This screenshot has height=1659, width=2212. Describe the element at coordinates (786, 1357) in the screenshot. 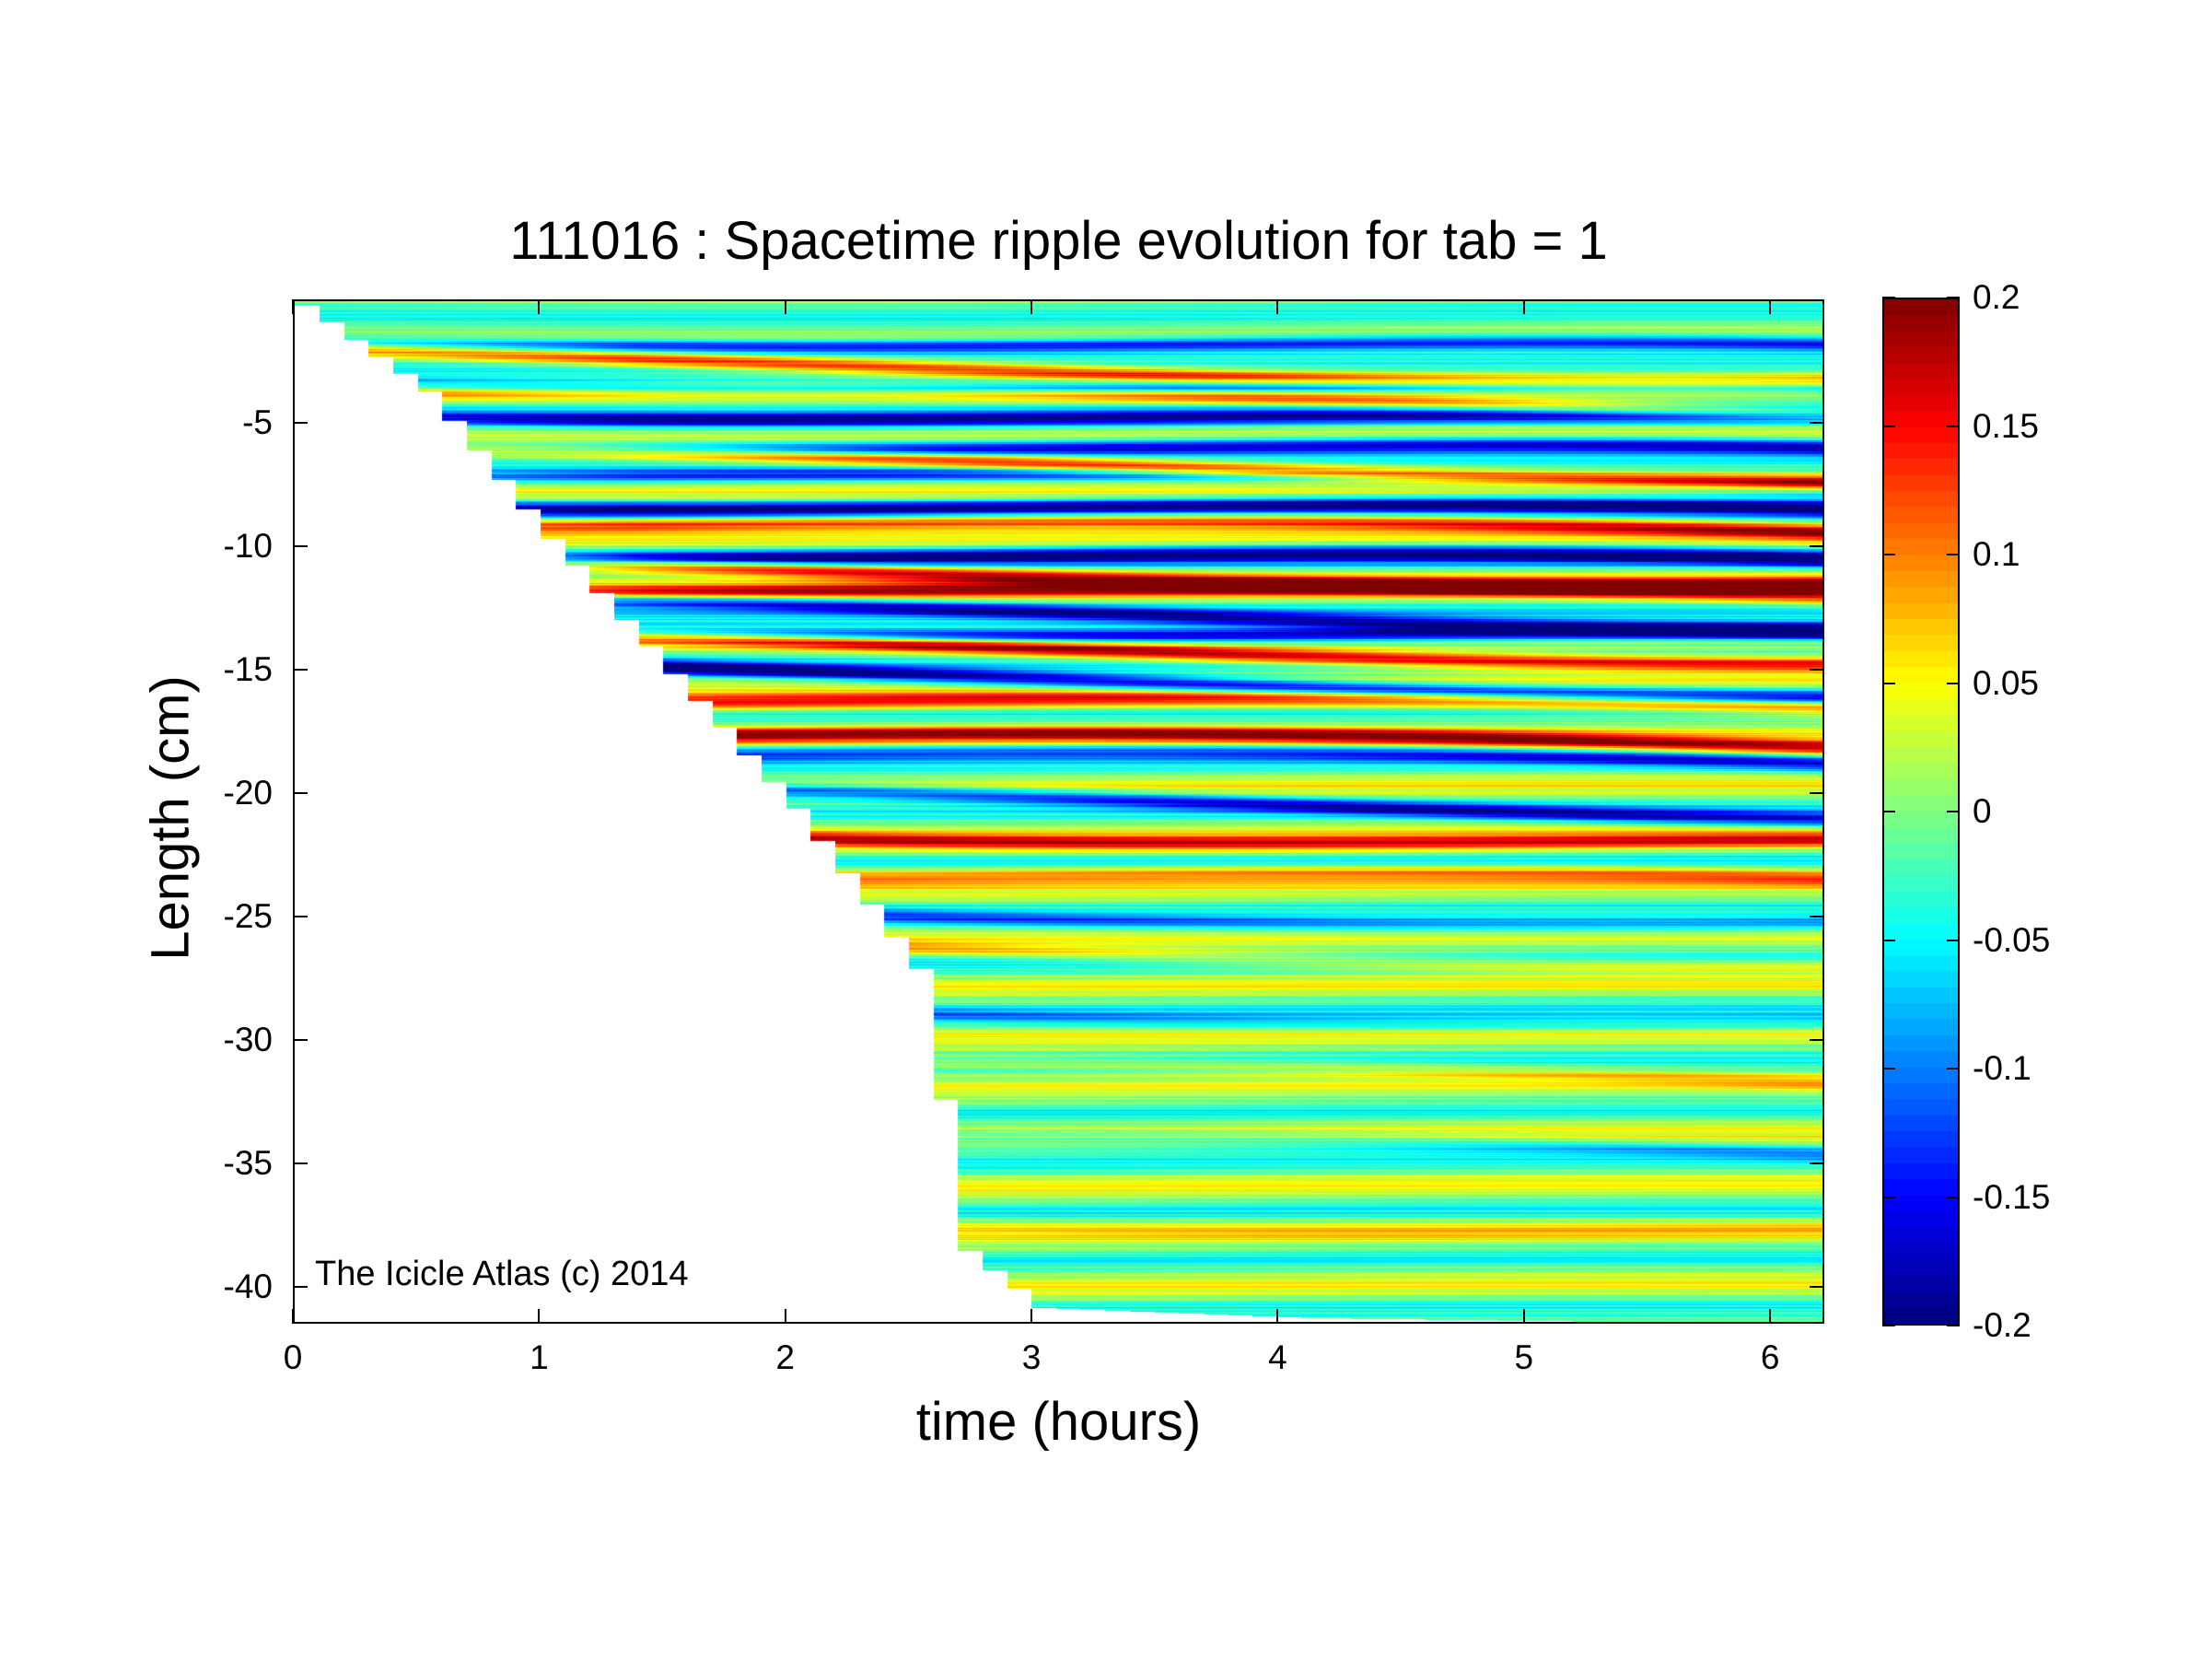

I see `x-tick-label: 2` at that location.